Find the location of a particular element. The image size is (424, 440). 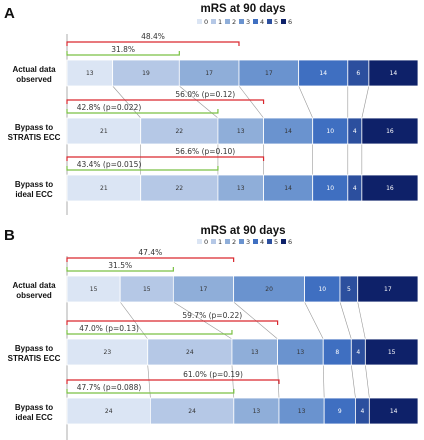

bracket-label: 61.0% (p=0.19) is located at coordinates (213, 374).